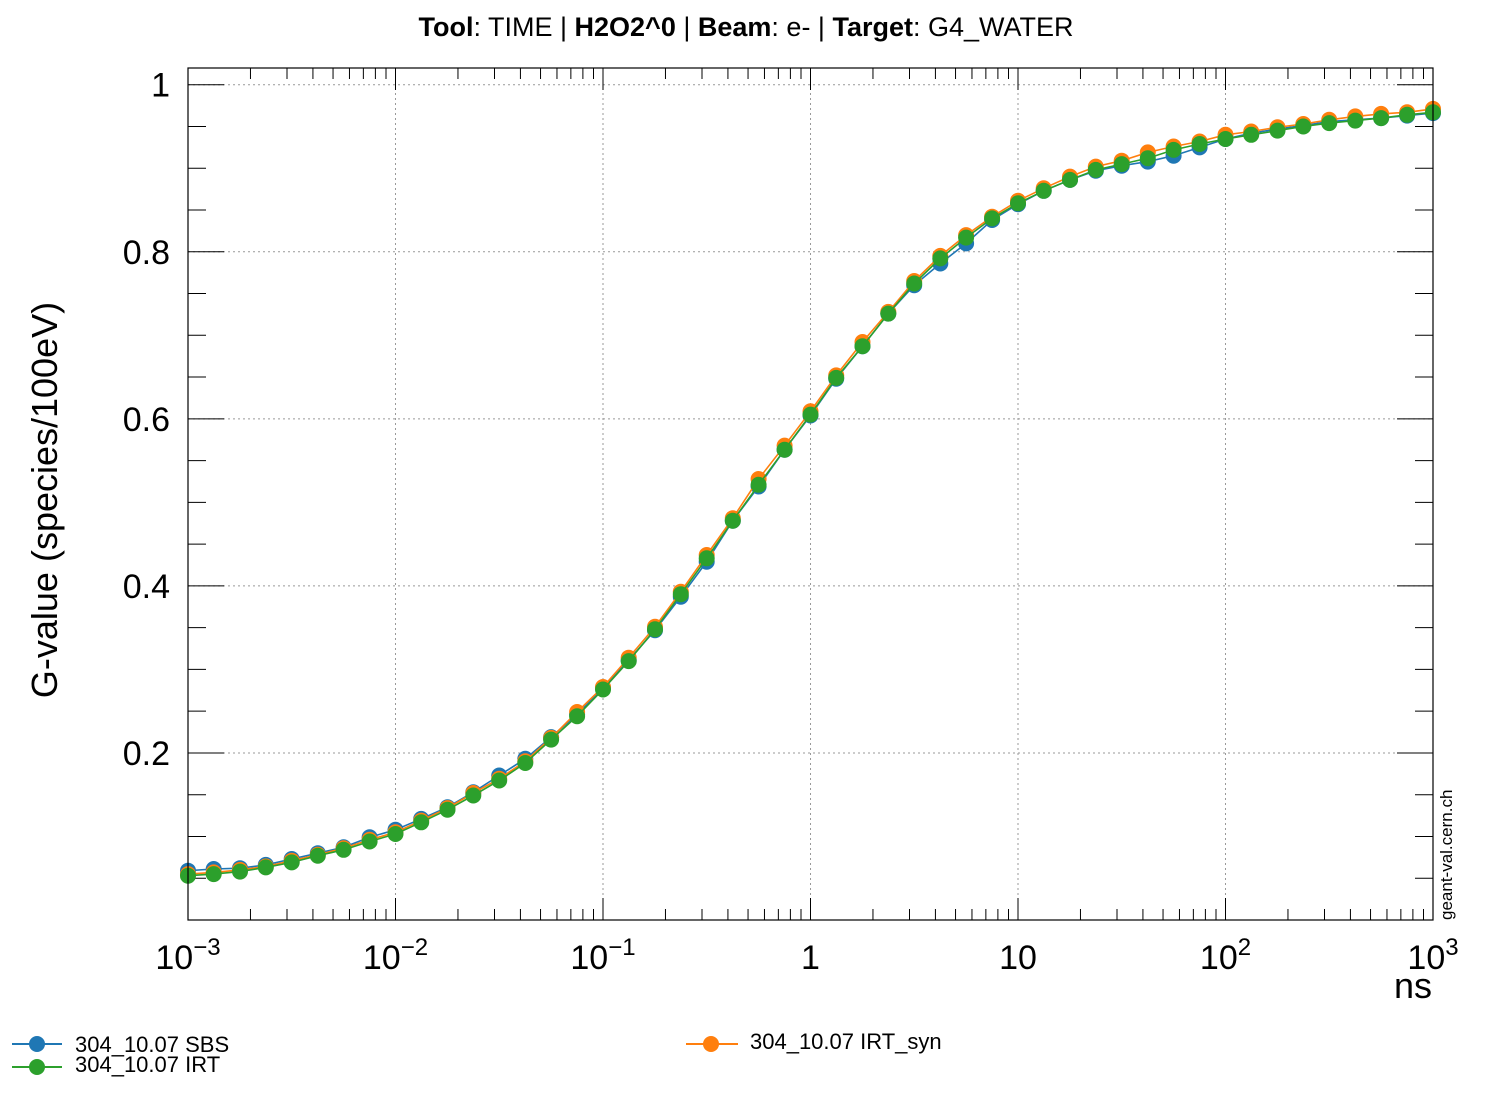  Describe the element at coordinates (1432, 955) in the screenshot. I see `x-tick-label: 10³` at that location.